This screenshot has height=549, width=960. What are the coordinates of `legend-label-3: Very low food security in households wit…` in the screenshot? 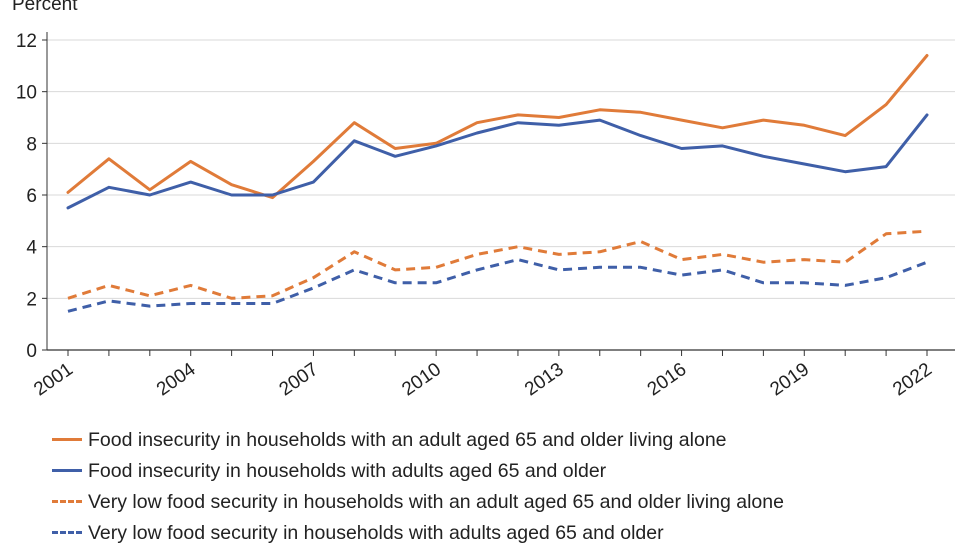 It's located at (436, 502).